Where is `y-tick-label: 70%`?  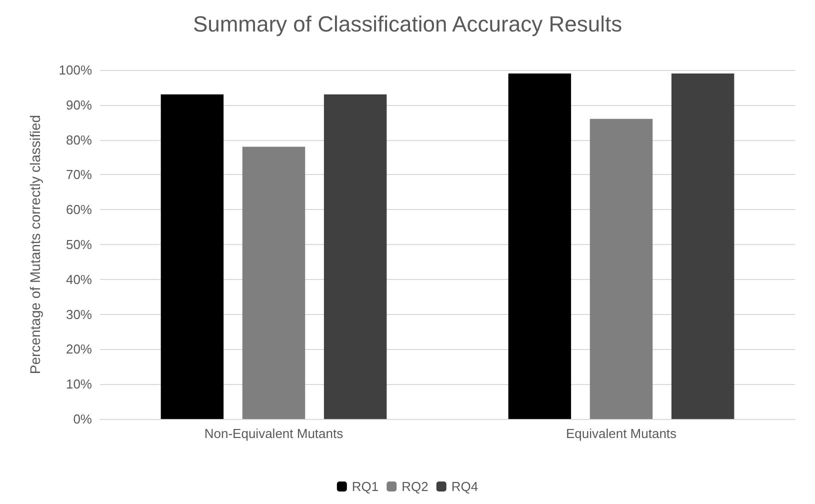
y-tick-label: 70% is located at coordinates (79, 174).